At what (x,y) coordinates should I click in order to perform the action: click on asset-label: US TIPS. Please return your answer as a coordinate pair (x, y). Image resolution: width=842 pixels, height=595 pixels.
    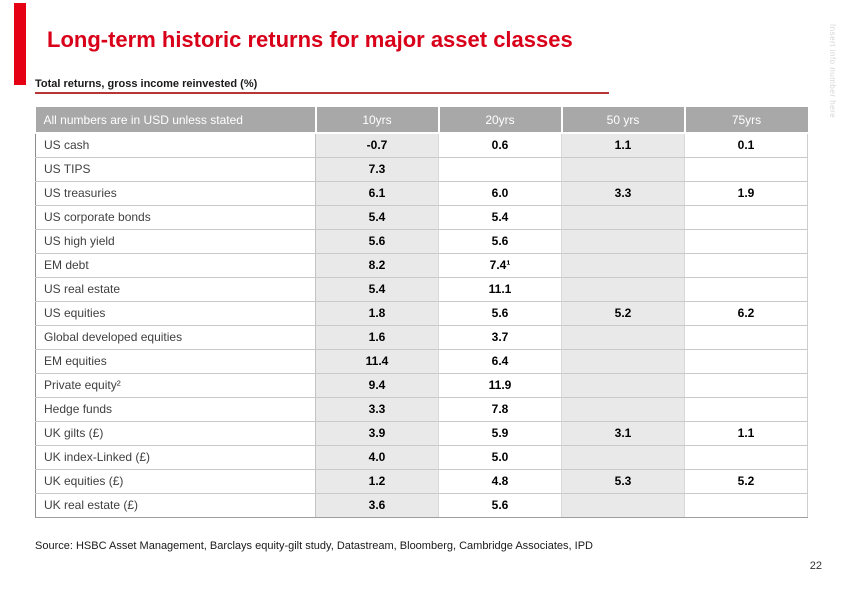
    Looking at the image, I should click on (175, 169).